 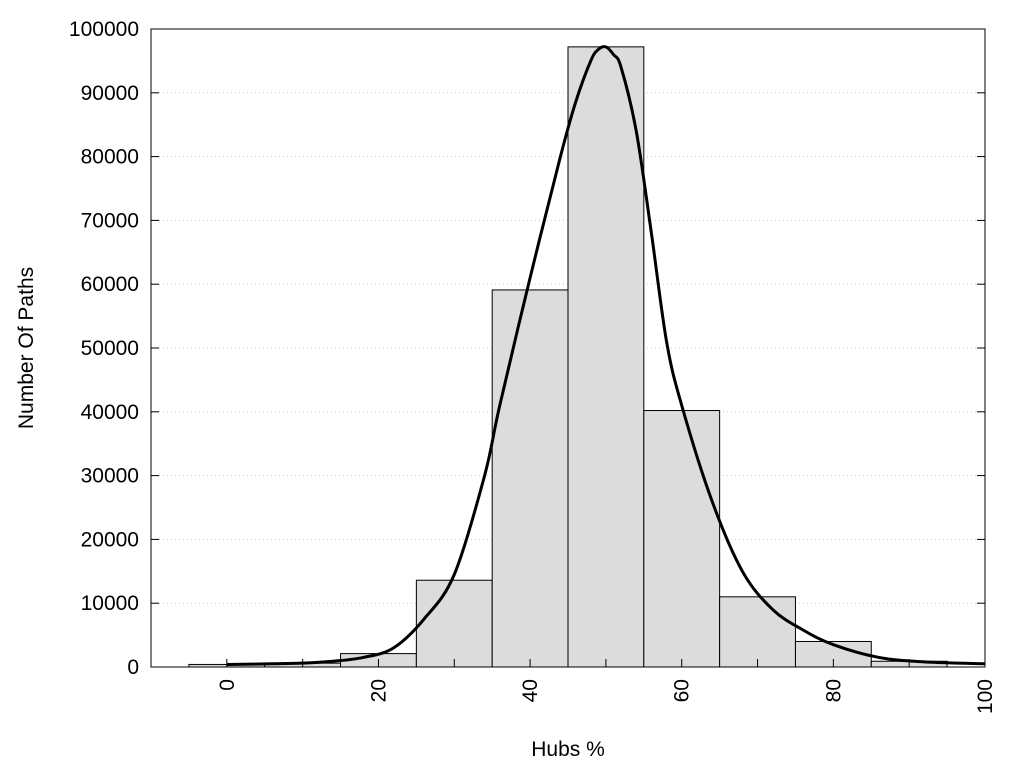 What do you see at coordinates (606, 696) in the screenshot?
I see `x-tick-labels: 0 20 40 60 80 100` at bounding box center [606, 696].